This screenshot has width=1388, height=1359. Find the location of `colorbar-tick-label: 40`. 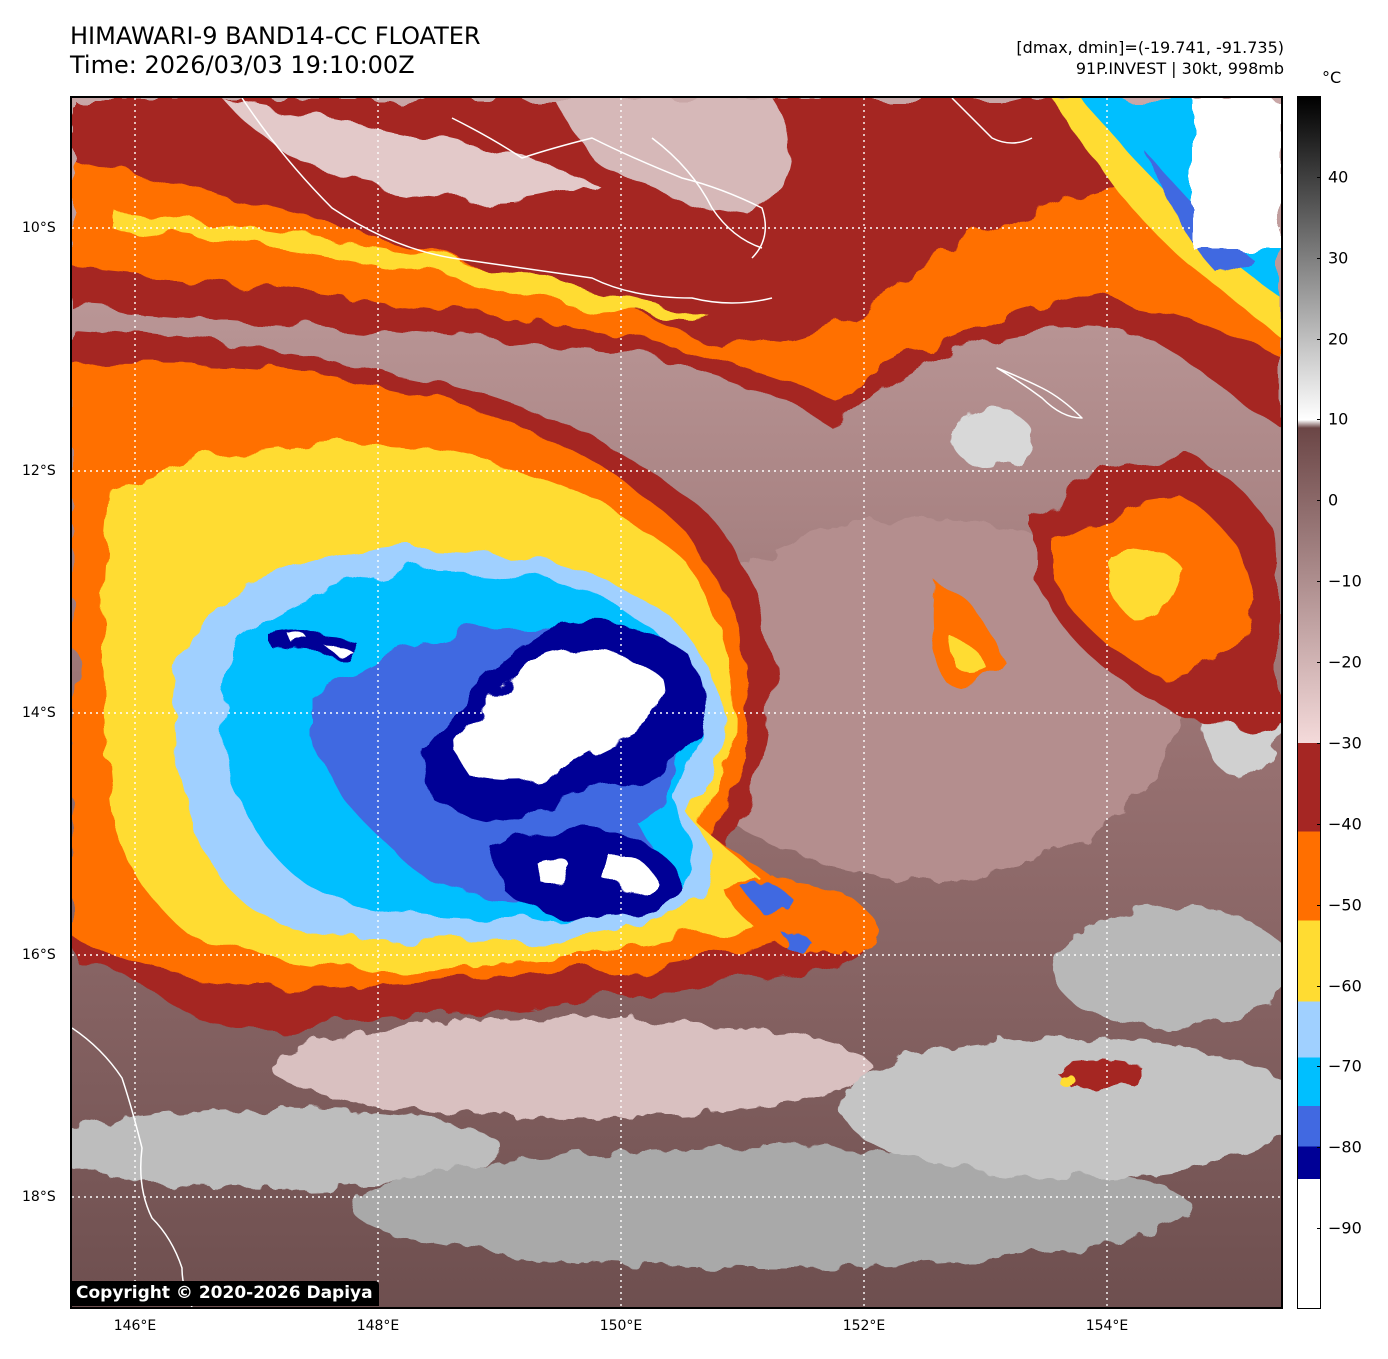

colorbar-tick-label: 40 is located at coordinates (1338, 177).